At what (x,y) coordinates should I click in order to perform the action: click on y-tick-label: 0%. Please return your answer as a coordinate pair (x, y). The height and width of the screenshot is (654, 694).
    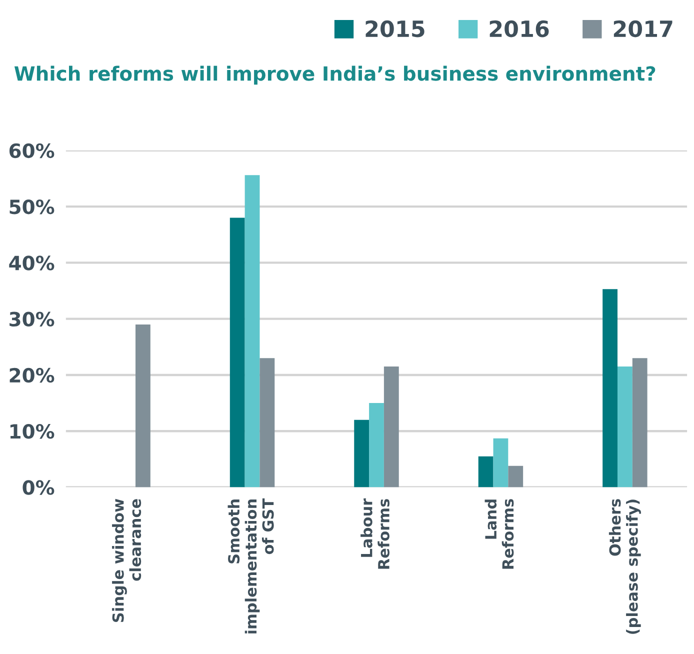
    Looking at the image, I should click on (38, 487).